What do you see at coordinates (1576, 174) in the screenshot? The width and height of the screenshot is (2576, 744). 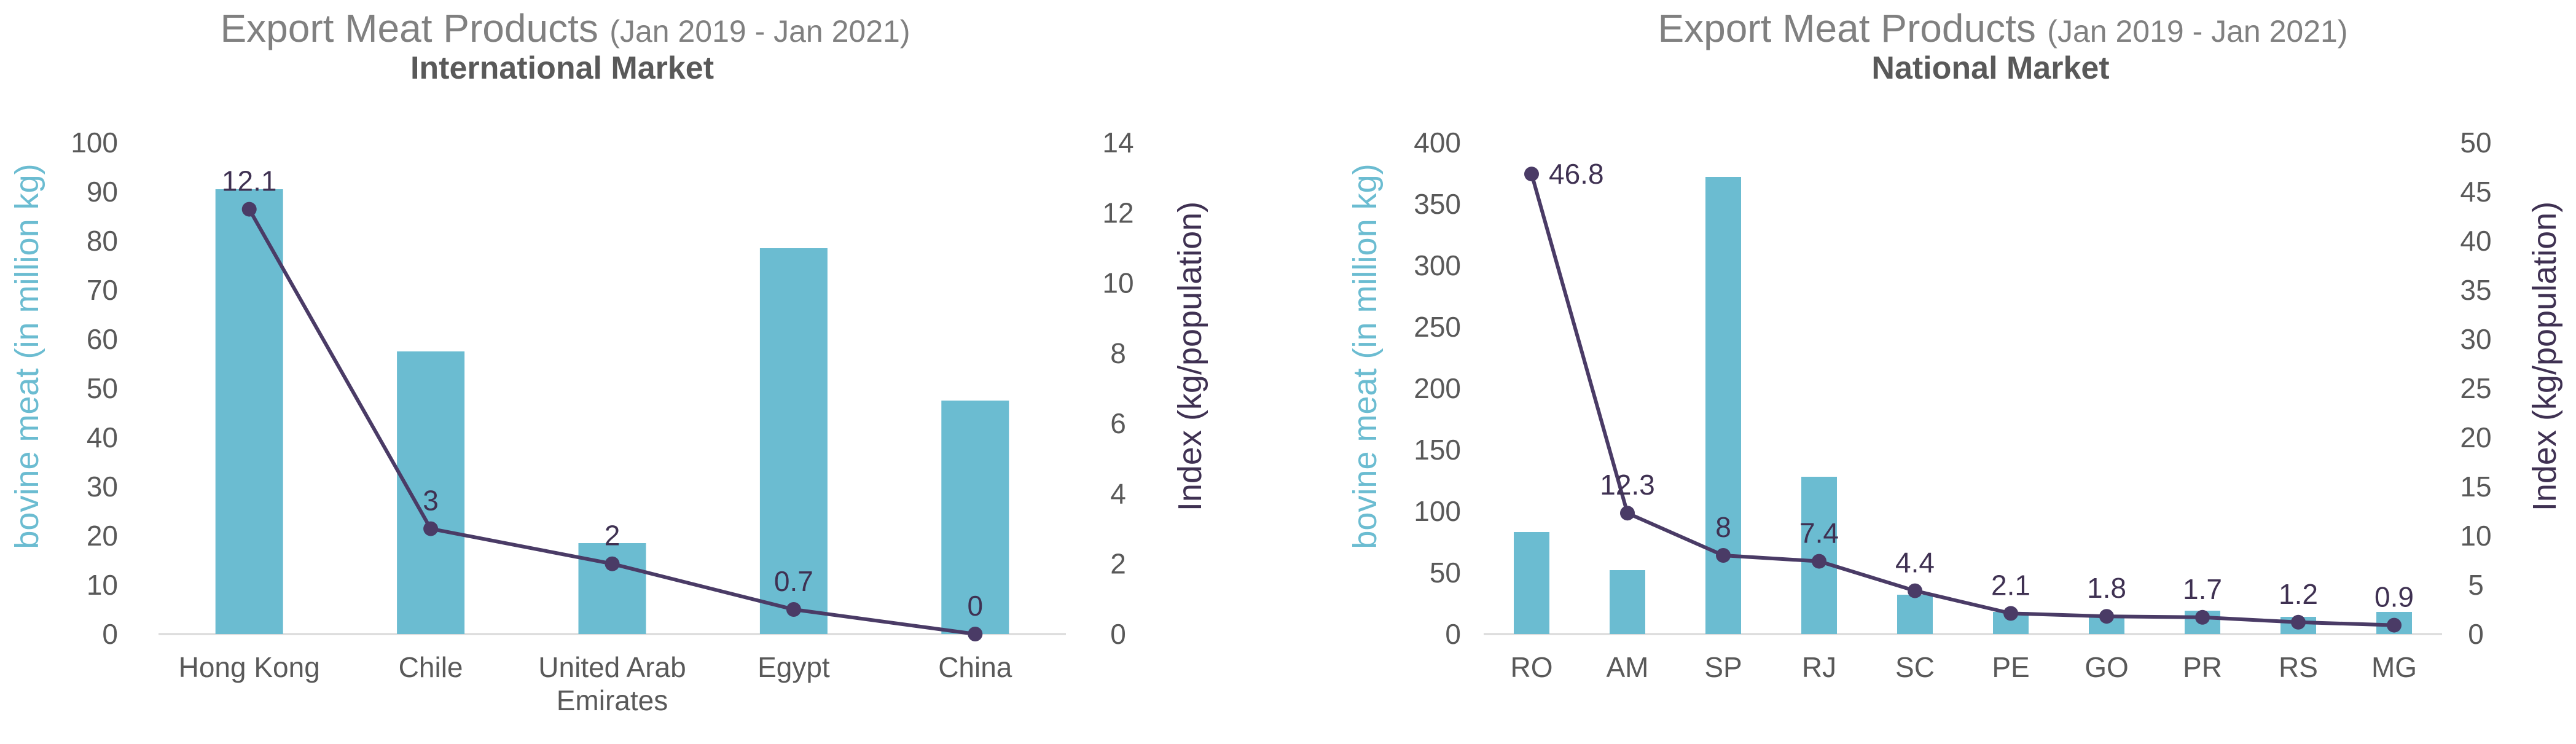 I see `chart2-index-data-label: 46.8` at bounding box center [1576, 174].